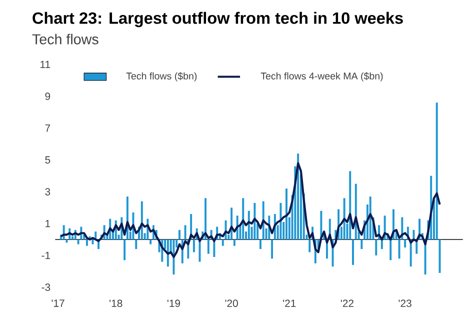  What do you see at coordinates (45, 64) in the screenshot?
I see `y-tick-label: 11` at bounding box center [45, 64].